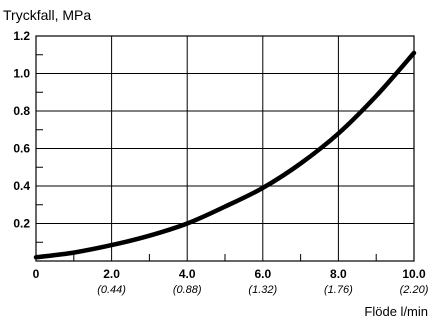 The height and width of the screenshot is (323, 433). What do you see at coordinates (111, 290) in the screenshot?
I see `x-tick-secondary-label: (0.44)` at bounding box center [111, 290].